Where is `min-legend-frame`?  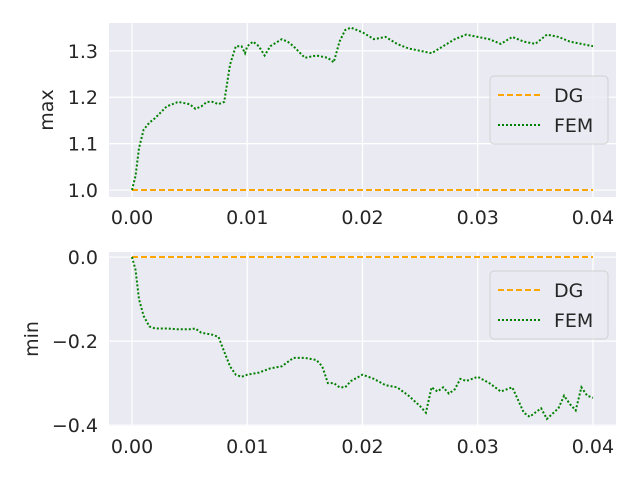 min-legend-frame is located at coordinates (549, 305).